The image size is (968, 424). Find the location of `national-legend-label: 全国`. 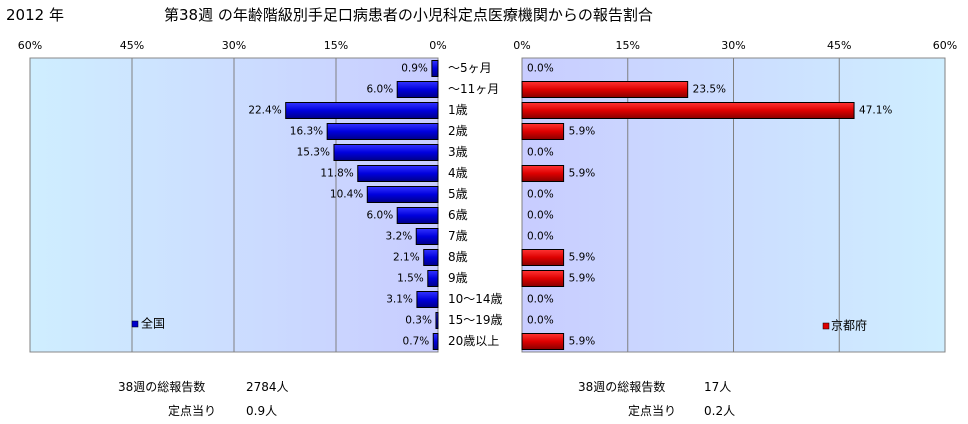

national-legend-label: 全国 is located at coordinates (153, 323).